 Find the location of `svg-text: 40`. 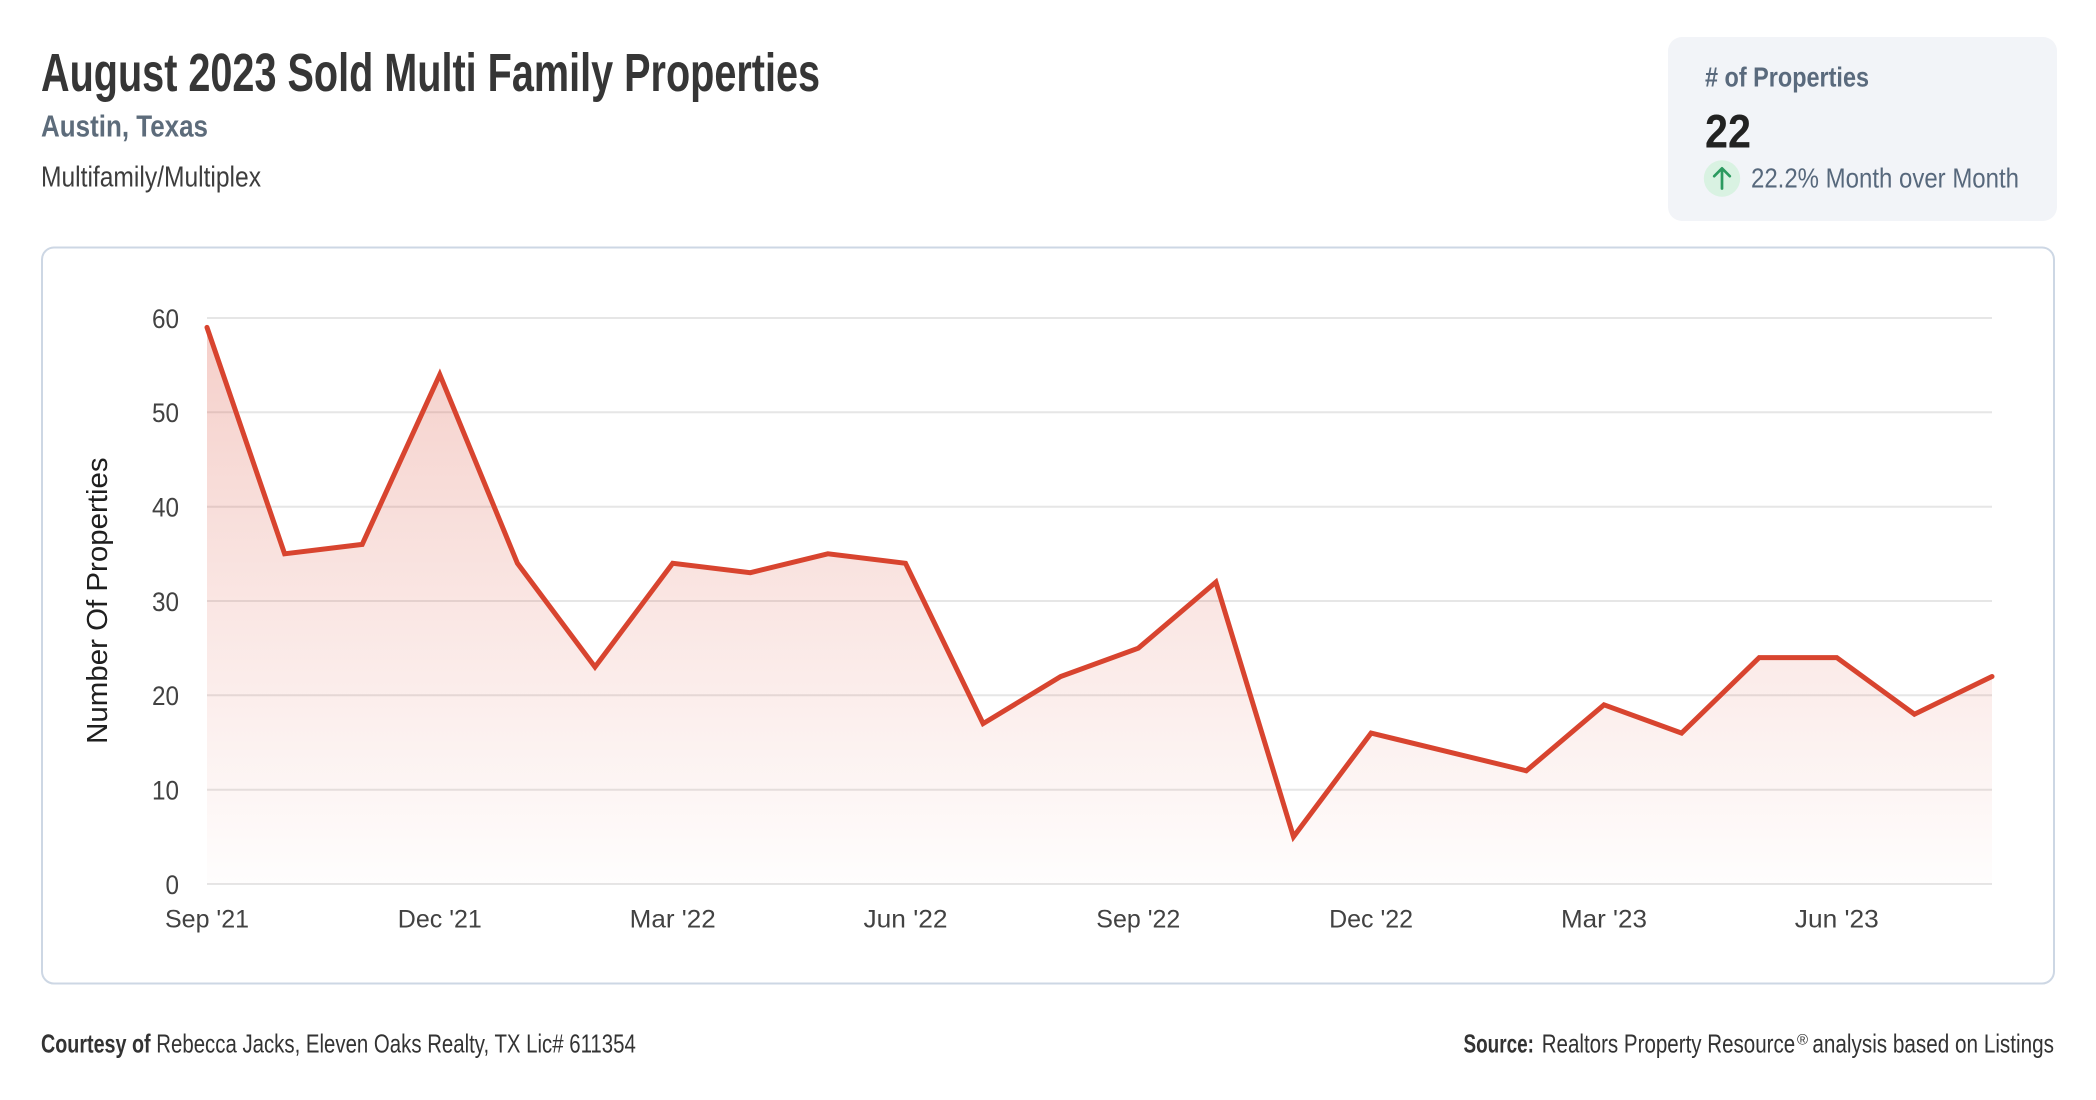

svg-text: 40 is located at coordinates (165, 508).